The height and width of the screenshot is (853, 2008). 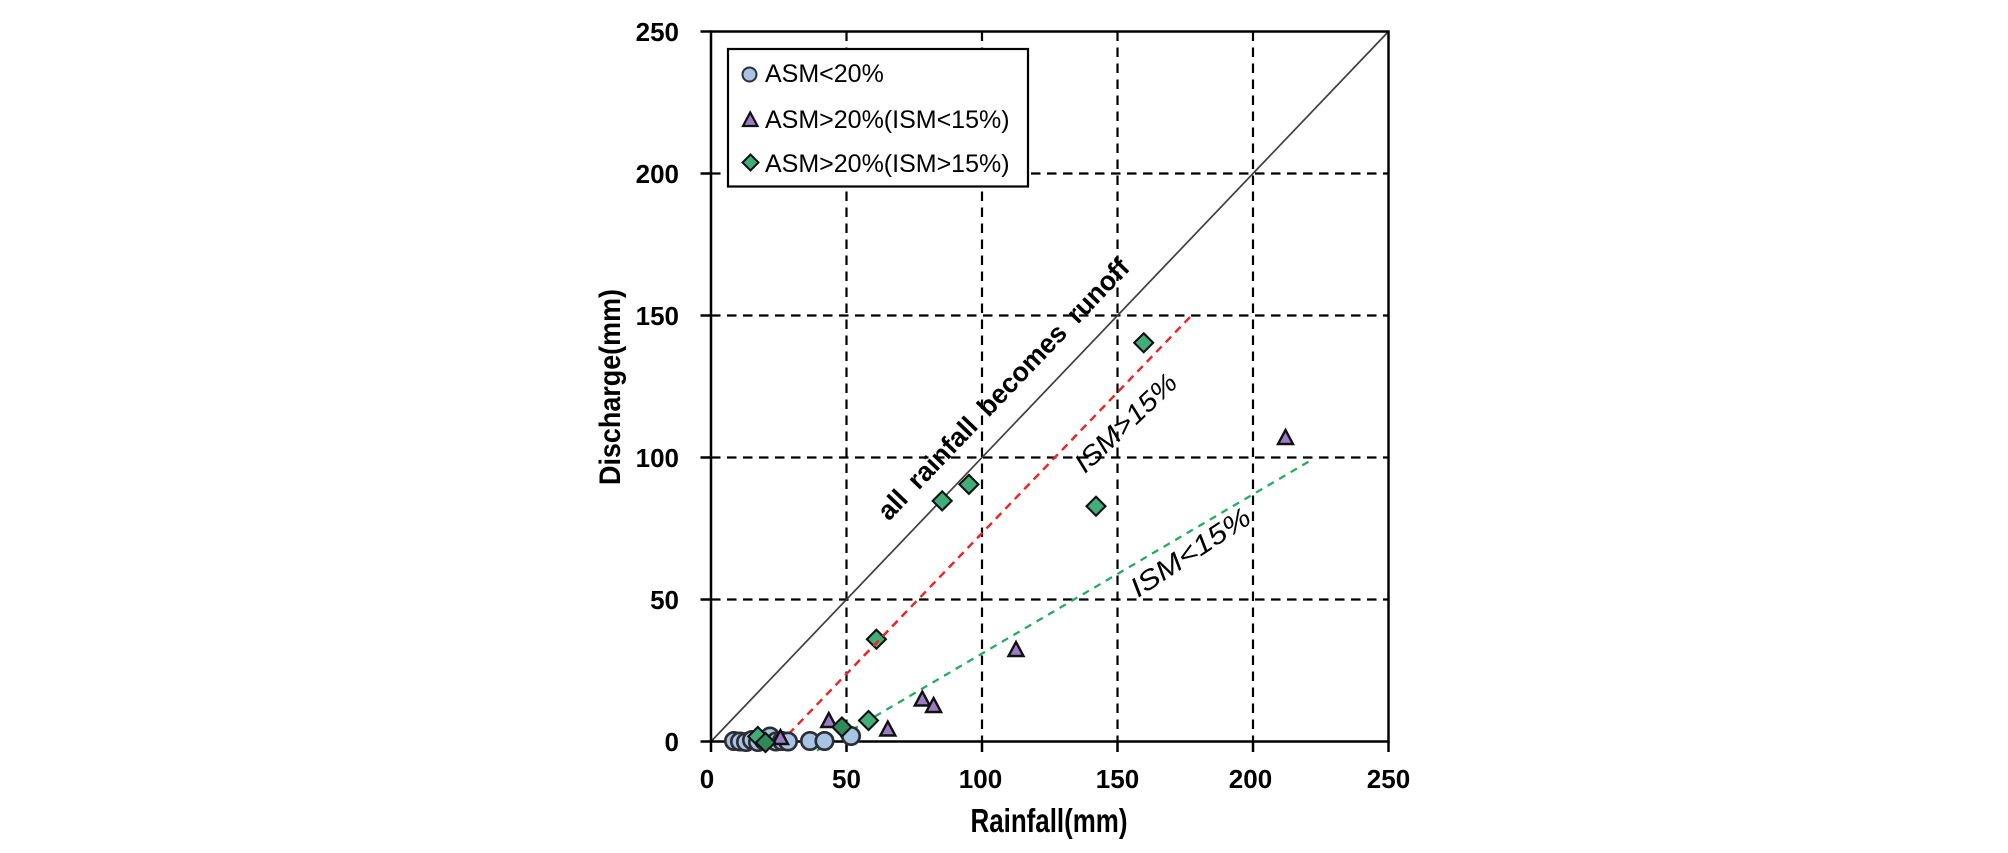 I want to click on svg-text: ASM>20%(ISM<15%), so click(x=887, y=120).